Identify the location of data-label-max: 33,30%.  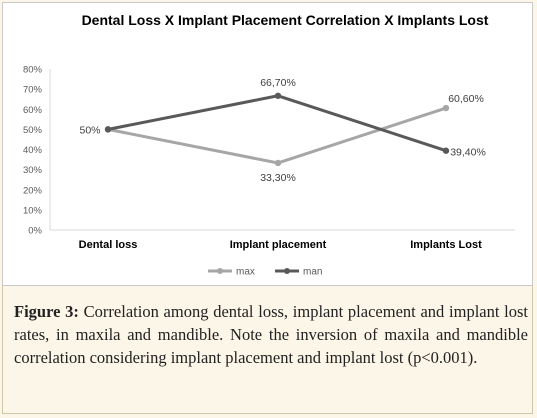
(278, 178).